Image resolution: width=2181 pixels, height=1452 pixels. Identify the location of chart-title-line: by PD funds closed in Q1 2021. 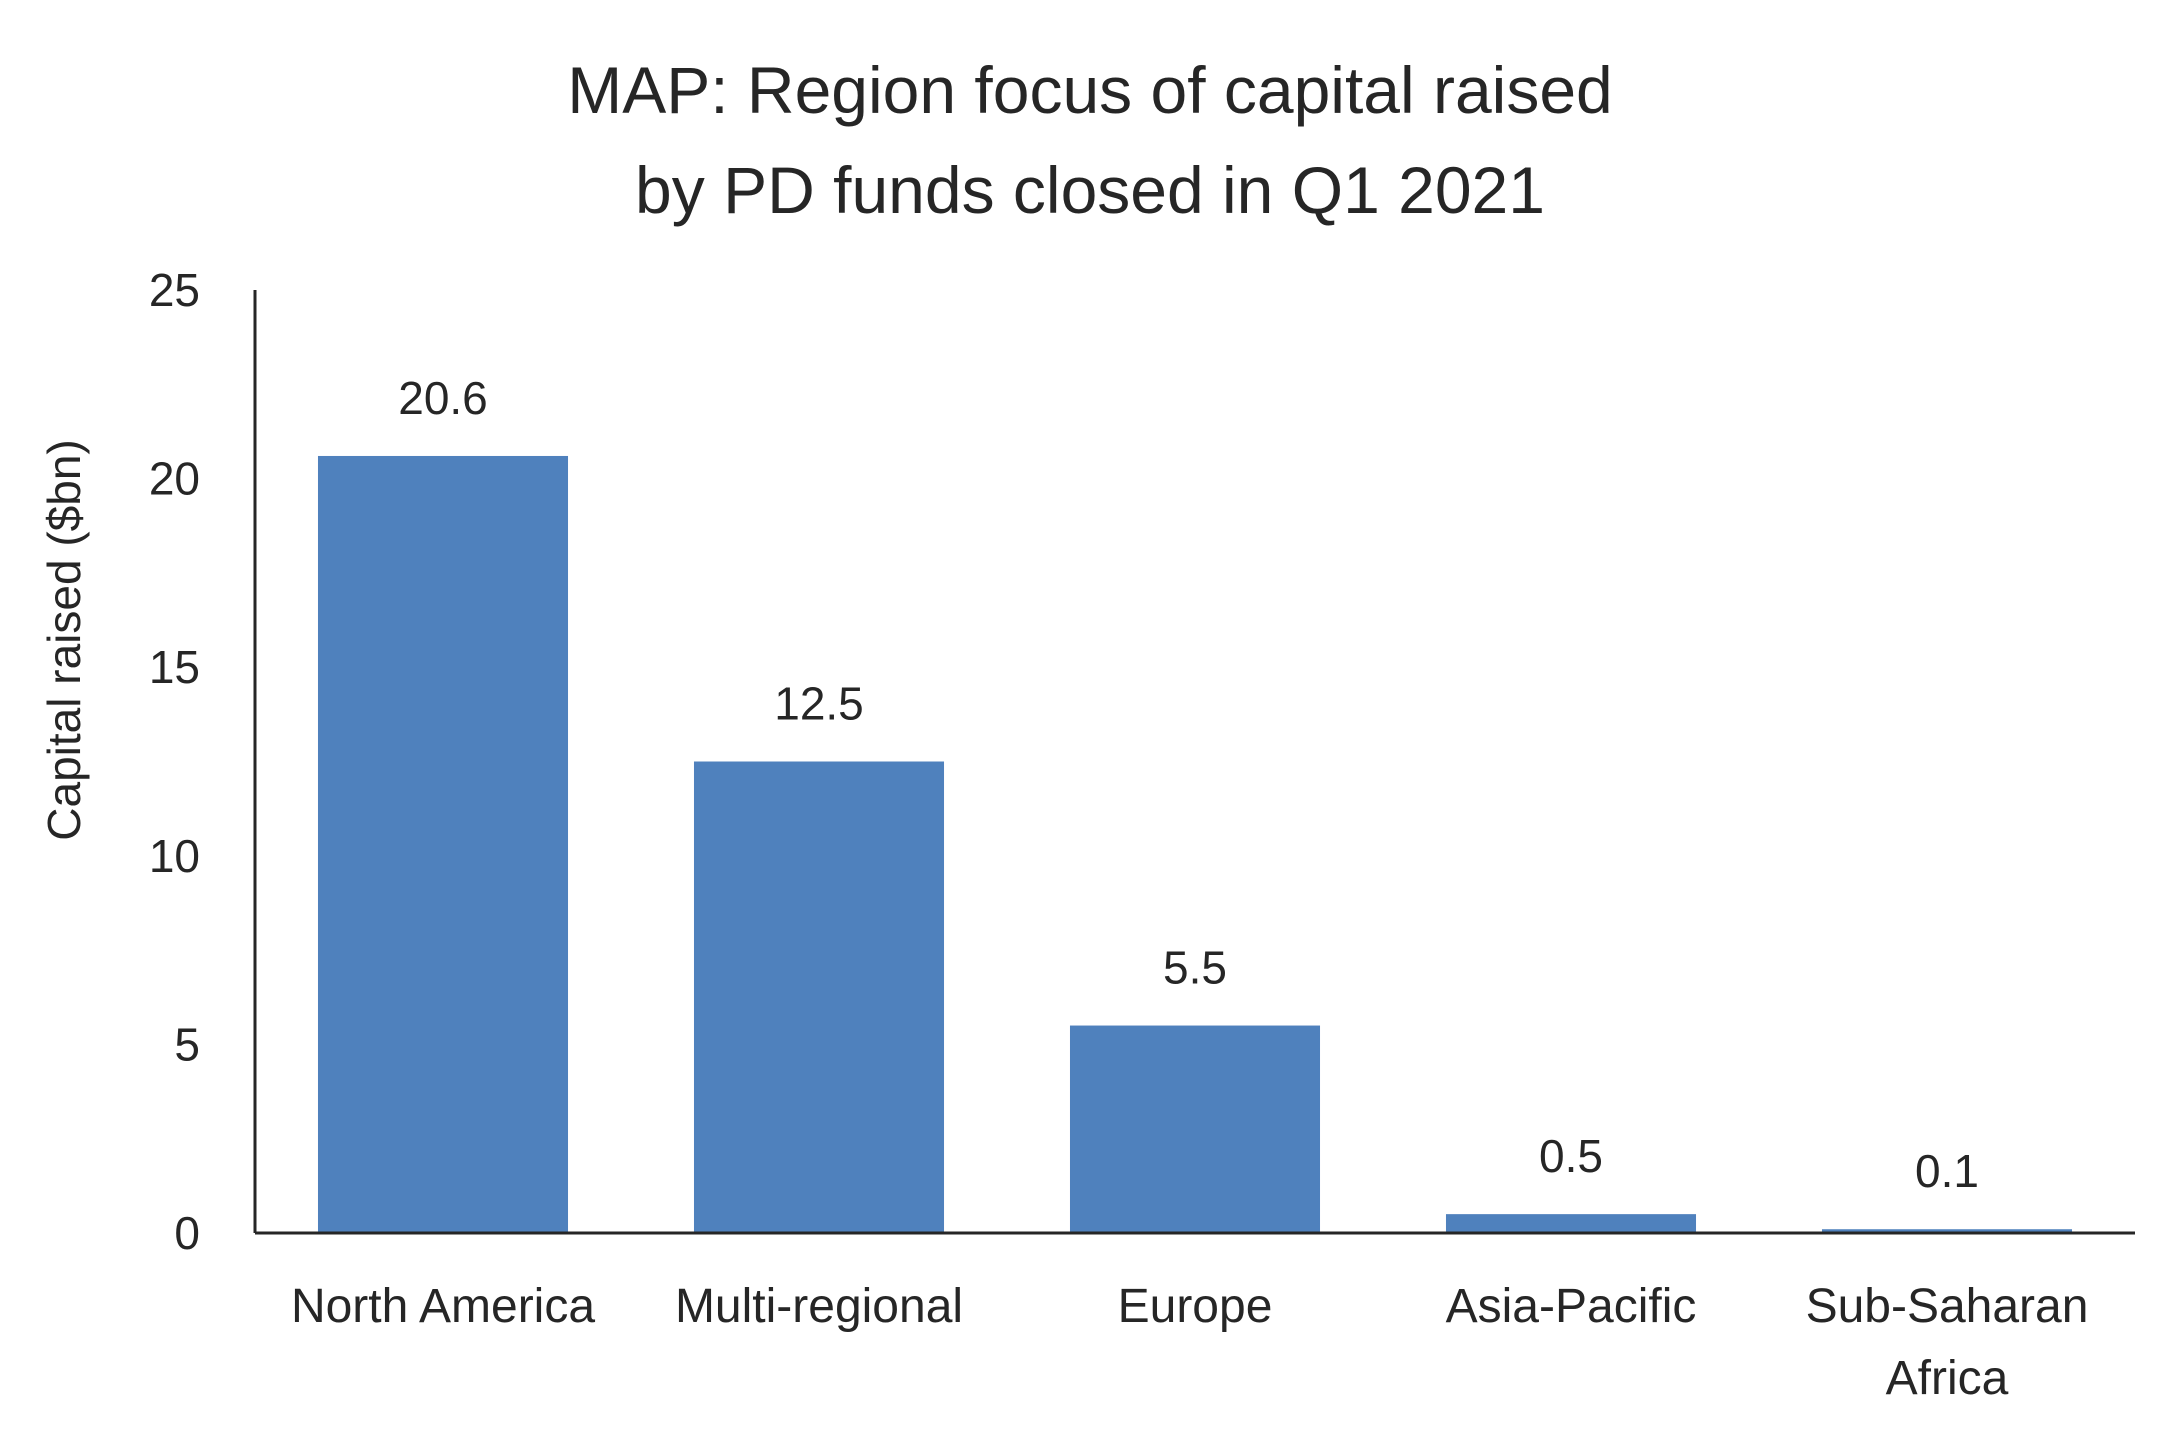
(1090, 190).